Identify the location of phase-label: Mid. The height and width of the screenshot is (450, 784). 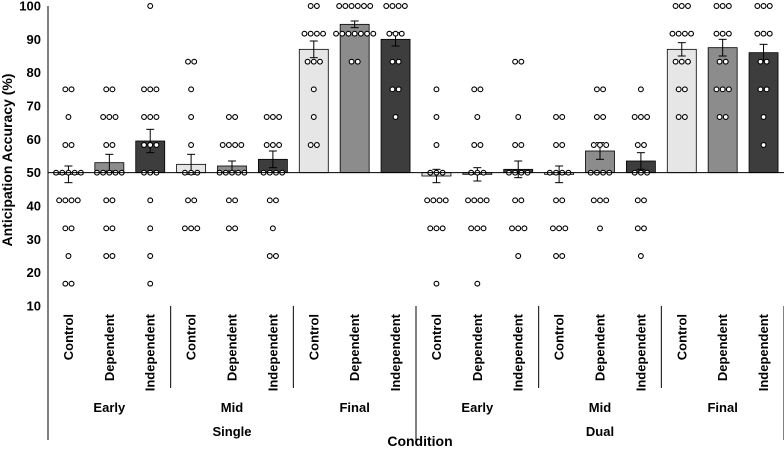
(232, 407).